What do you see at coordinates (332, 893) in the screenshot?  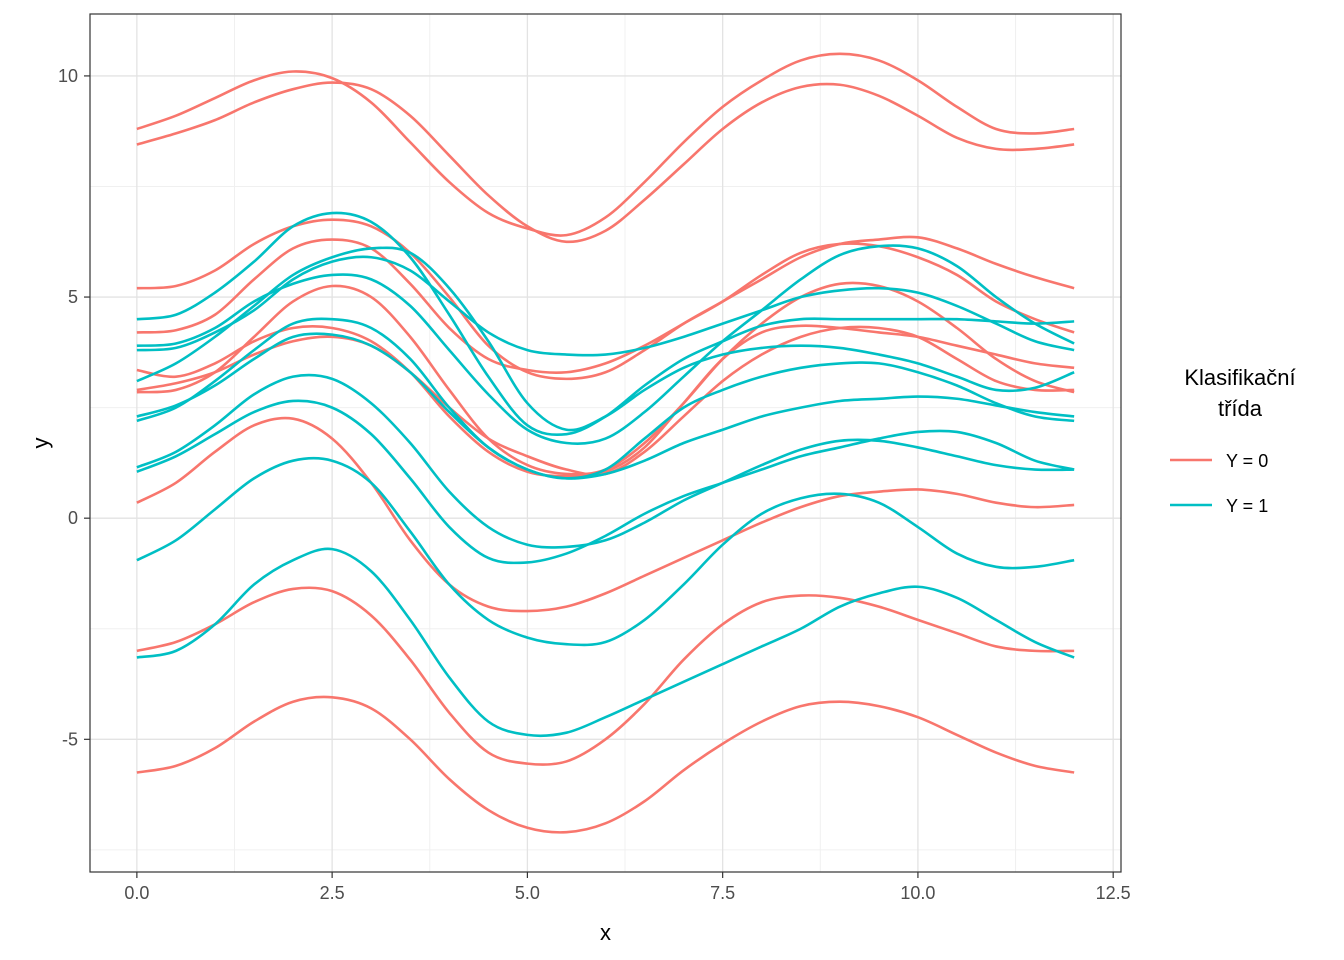 I see `x-tick-label: 2.5` at bounding box center [332, 893].